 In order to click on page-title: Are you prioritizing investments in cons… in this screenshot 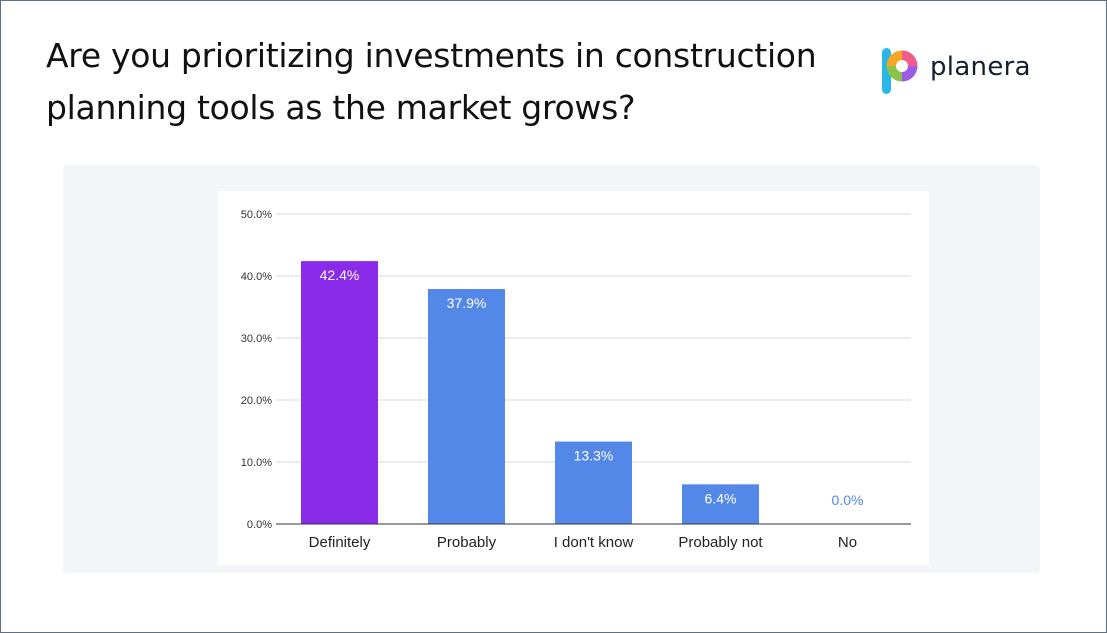, I will do `click(431, 81)`.